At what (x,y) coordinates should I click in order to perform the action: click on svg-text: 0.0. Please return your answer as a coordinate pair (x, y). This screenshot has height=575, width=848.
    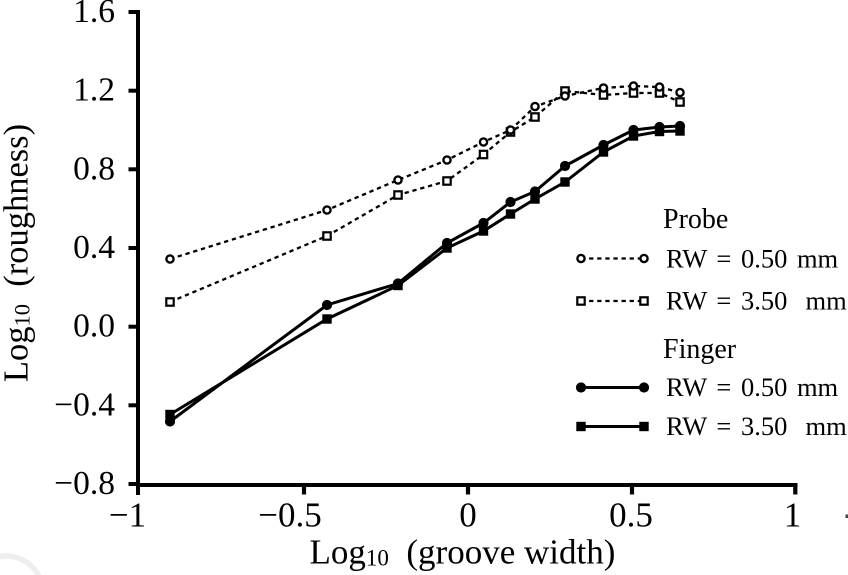
    Looking at the image, I should click on (94, 326).